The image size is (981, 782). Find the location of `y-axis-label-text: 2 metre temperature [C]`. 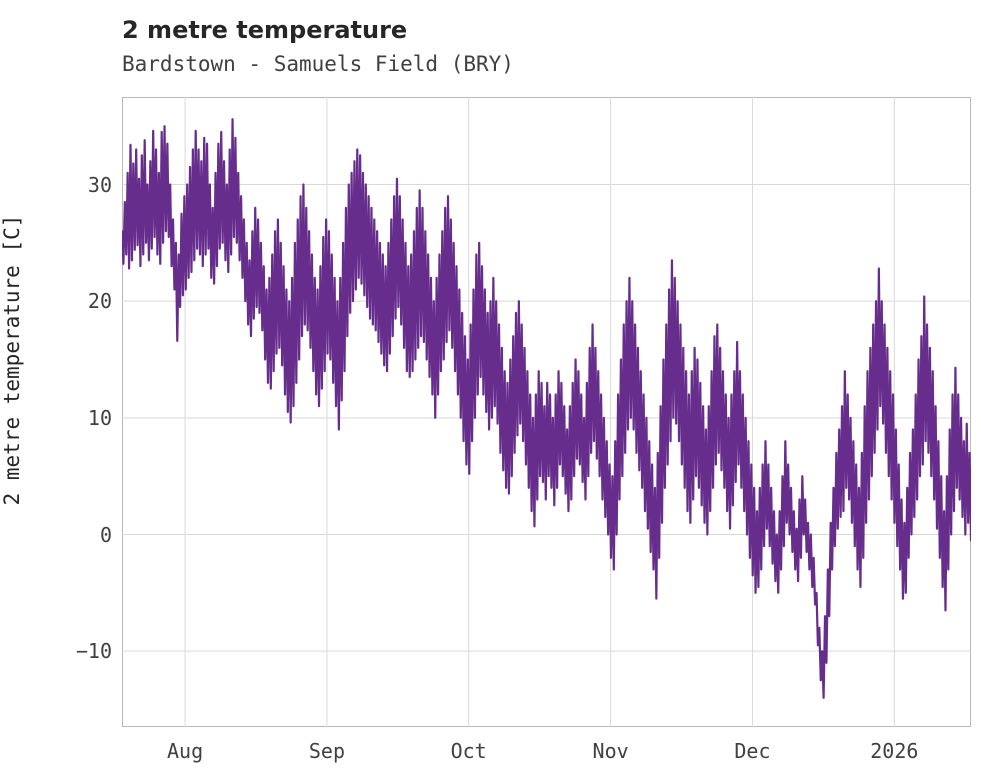

y-axis-label-text: 2 metre temperature [C] is located at coordinates (12, 360).